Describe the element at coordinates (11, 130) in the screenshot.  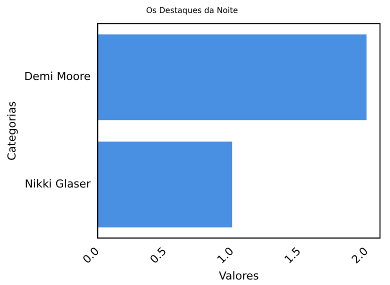
I see `y-axis-title: Categorias` at that location.